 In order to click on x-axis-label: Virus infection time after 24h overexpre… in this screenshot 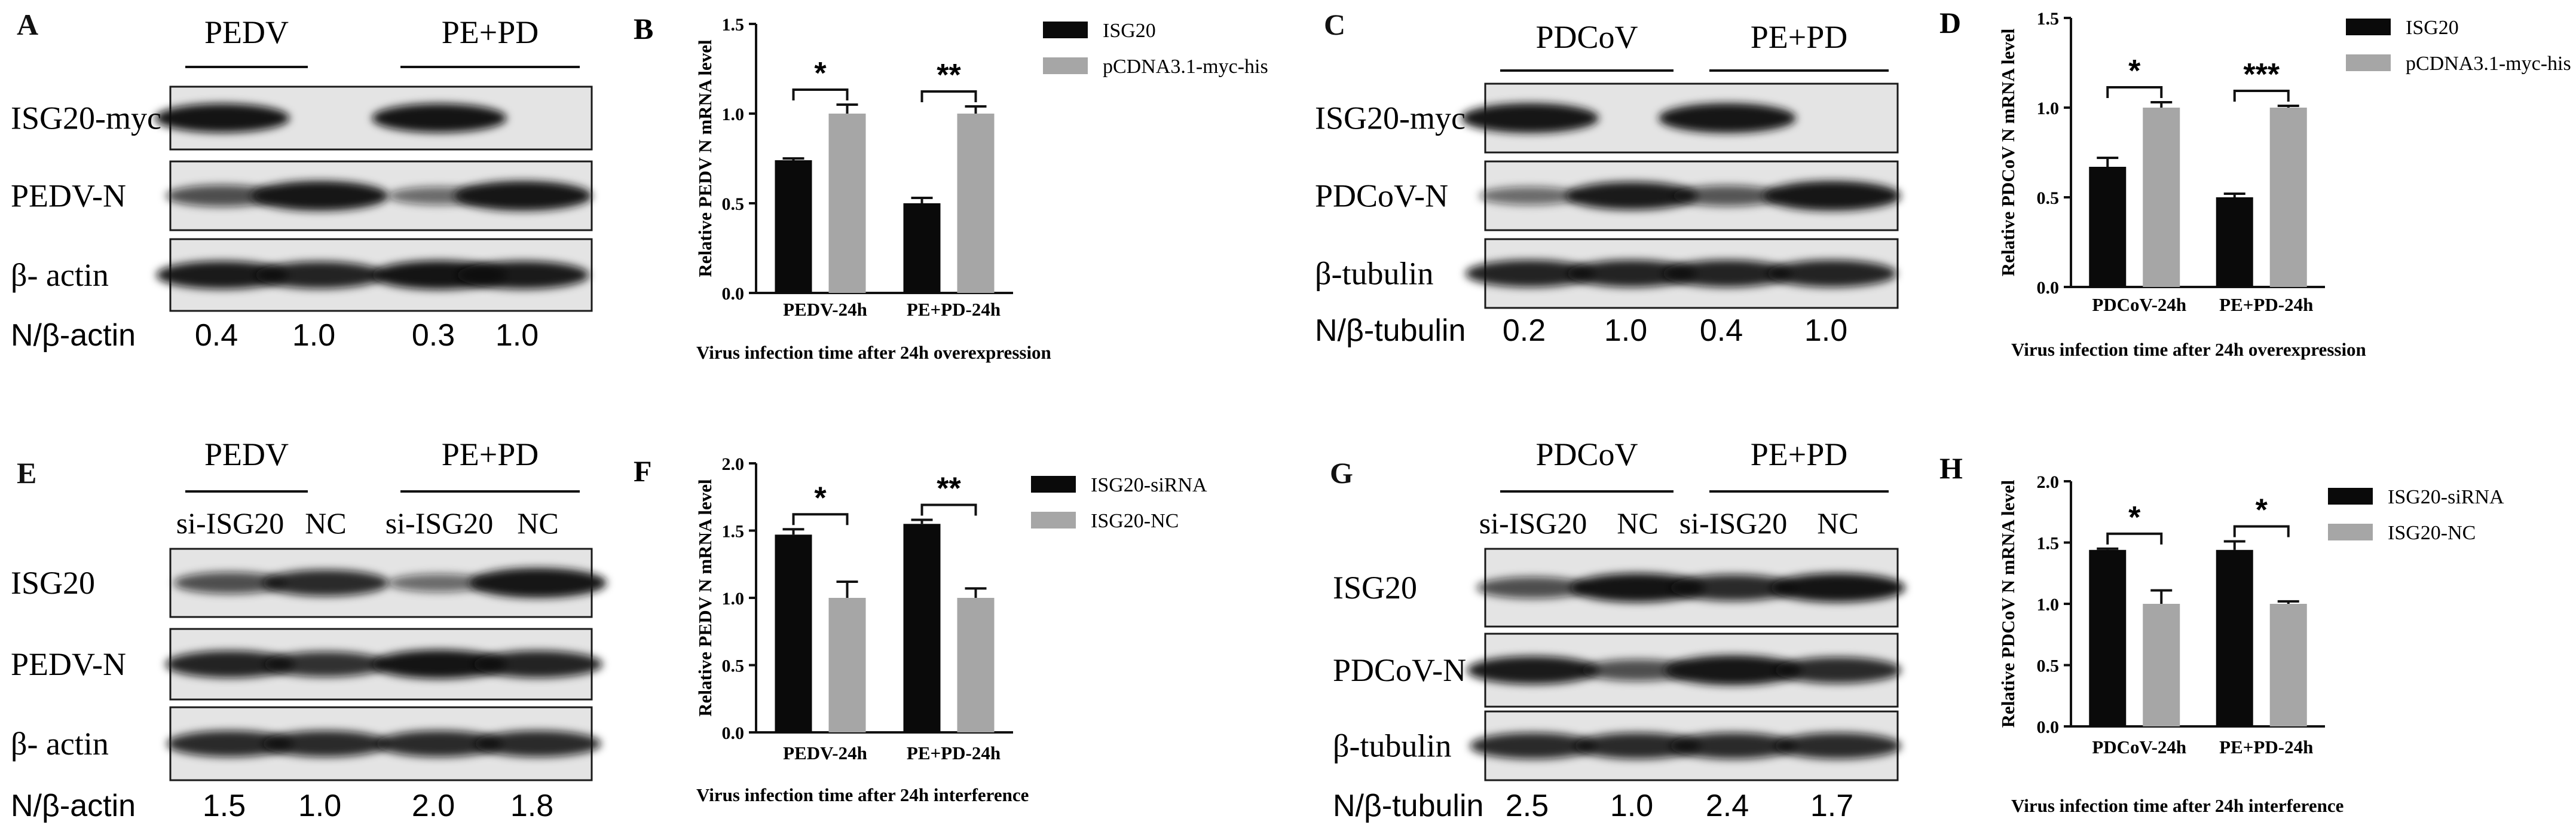, I will do `click(873, 352)`.